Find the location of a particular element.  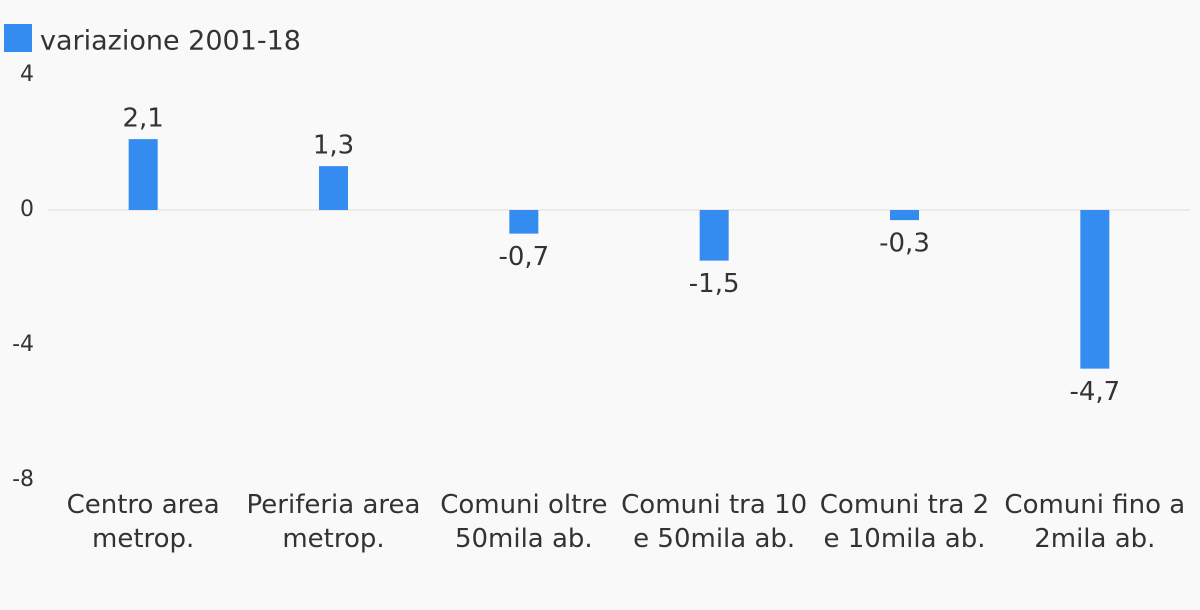

x-tick-label: Periferia area metrop. is located at coordinates (333, 522).